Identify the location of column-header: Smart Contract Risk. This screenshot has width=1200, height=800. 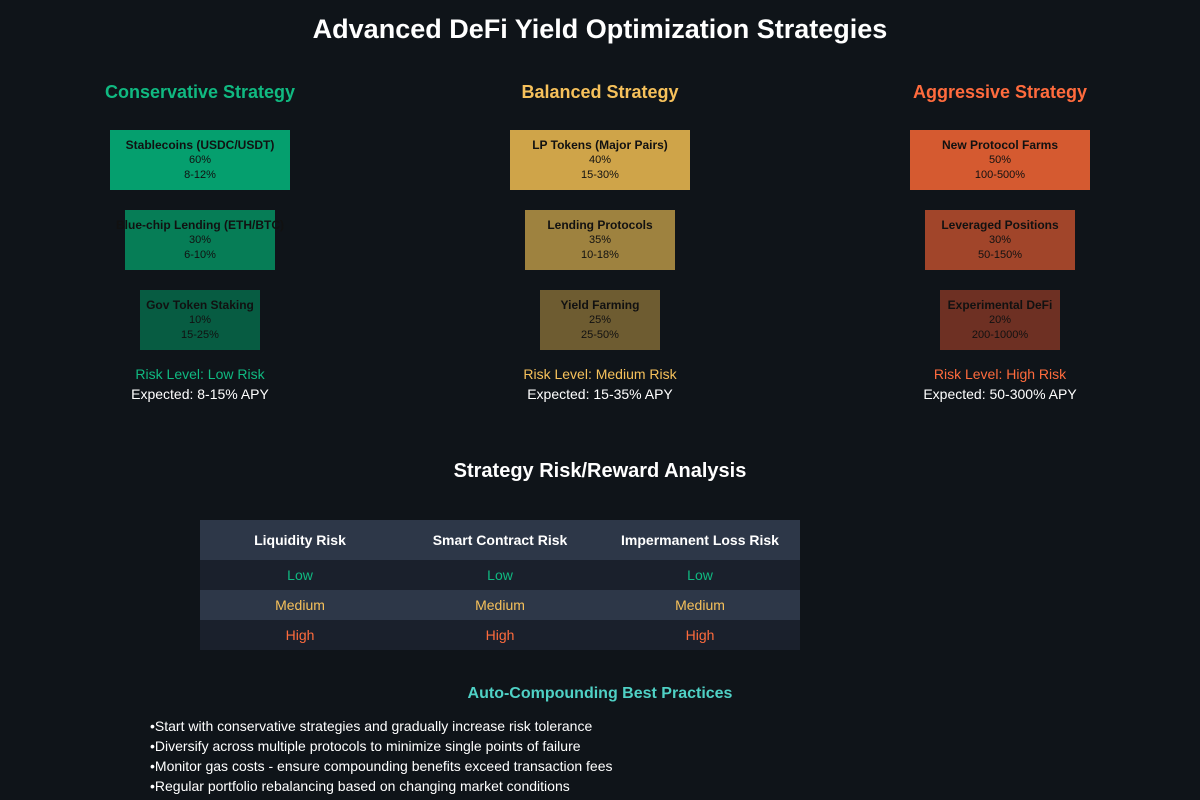
(500, 540).